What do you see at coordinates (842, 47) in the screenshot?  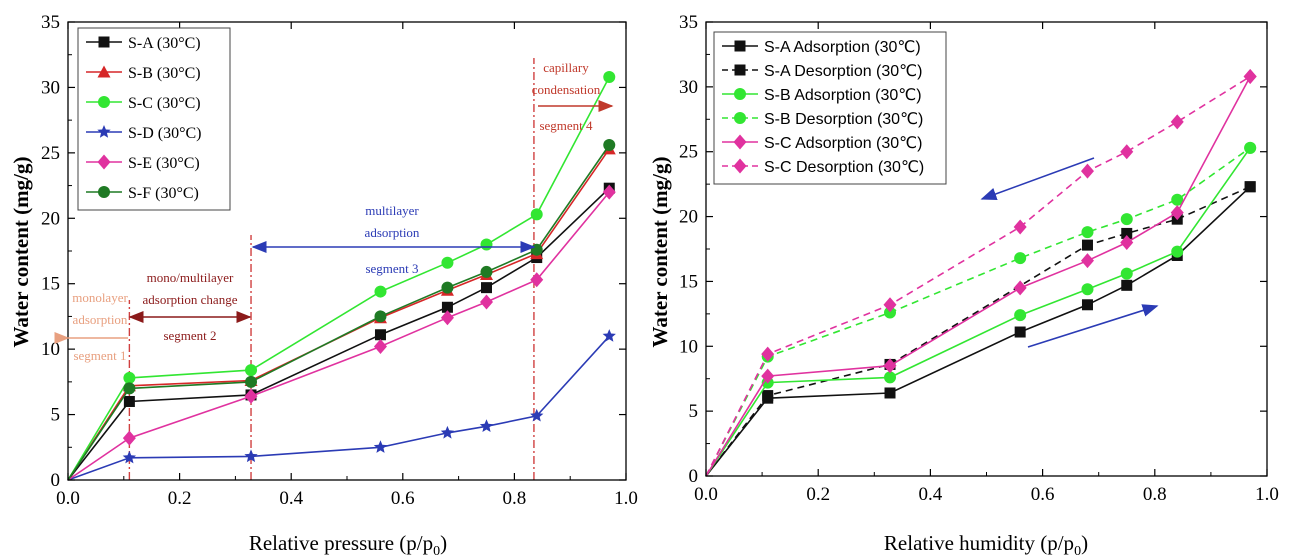 I see `legend-label: S-A Adsorption (30℃)` at bounding box center [842, 47].